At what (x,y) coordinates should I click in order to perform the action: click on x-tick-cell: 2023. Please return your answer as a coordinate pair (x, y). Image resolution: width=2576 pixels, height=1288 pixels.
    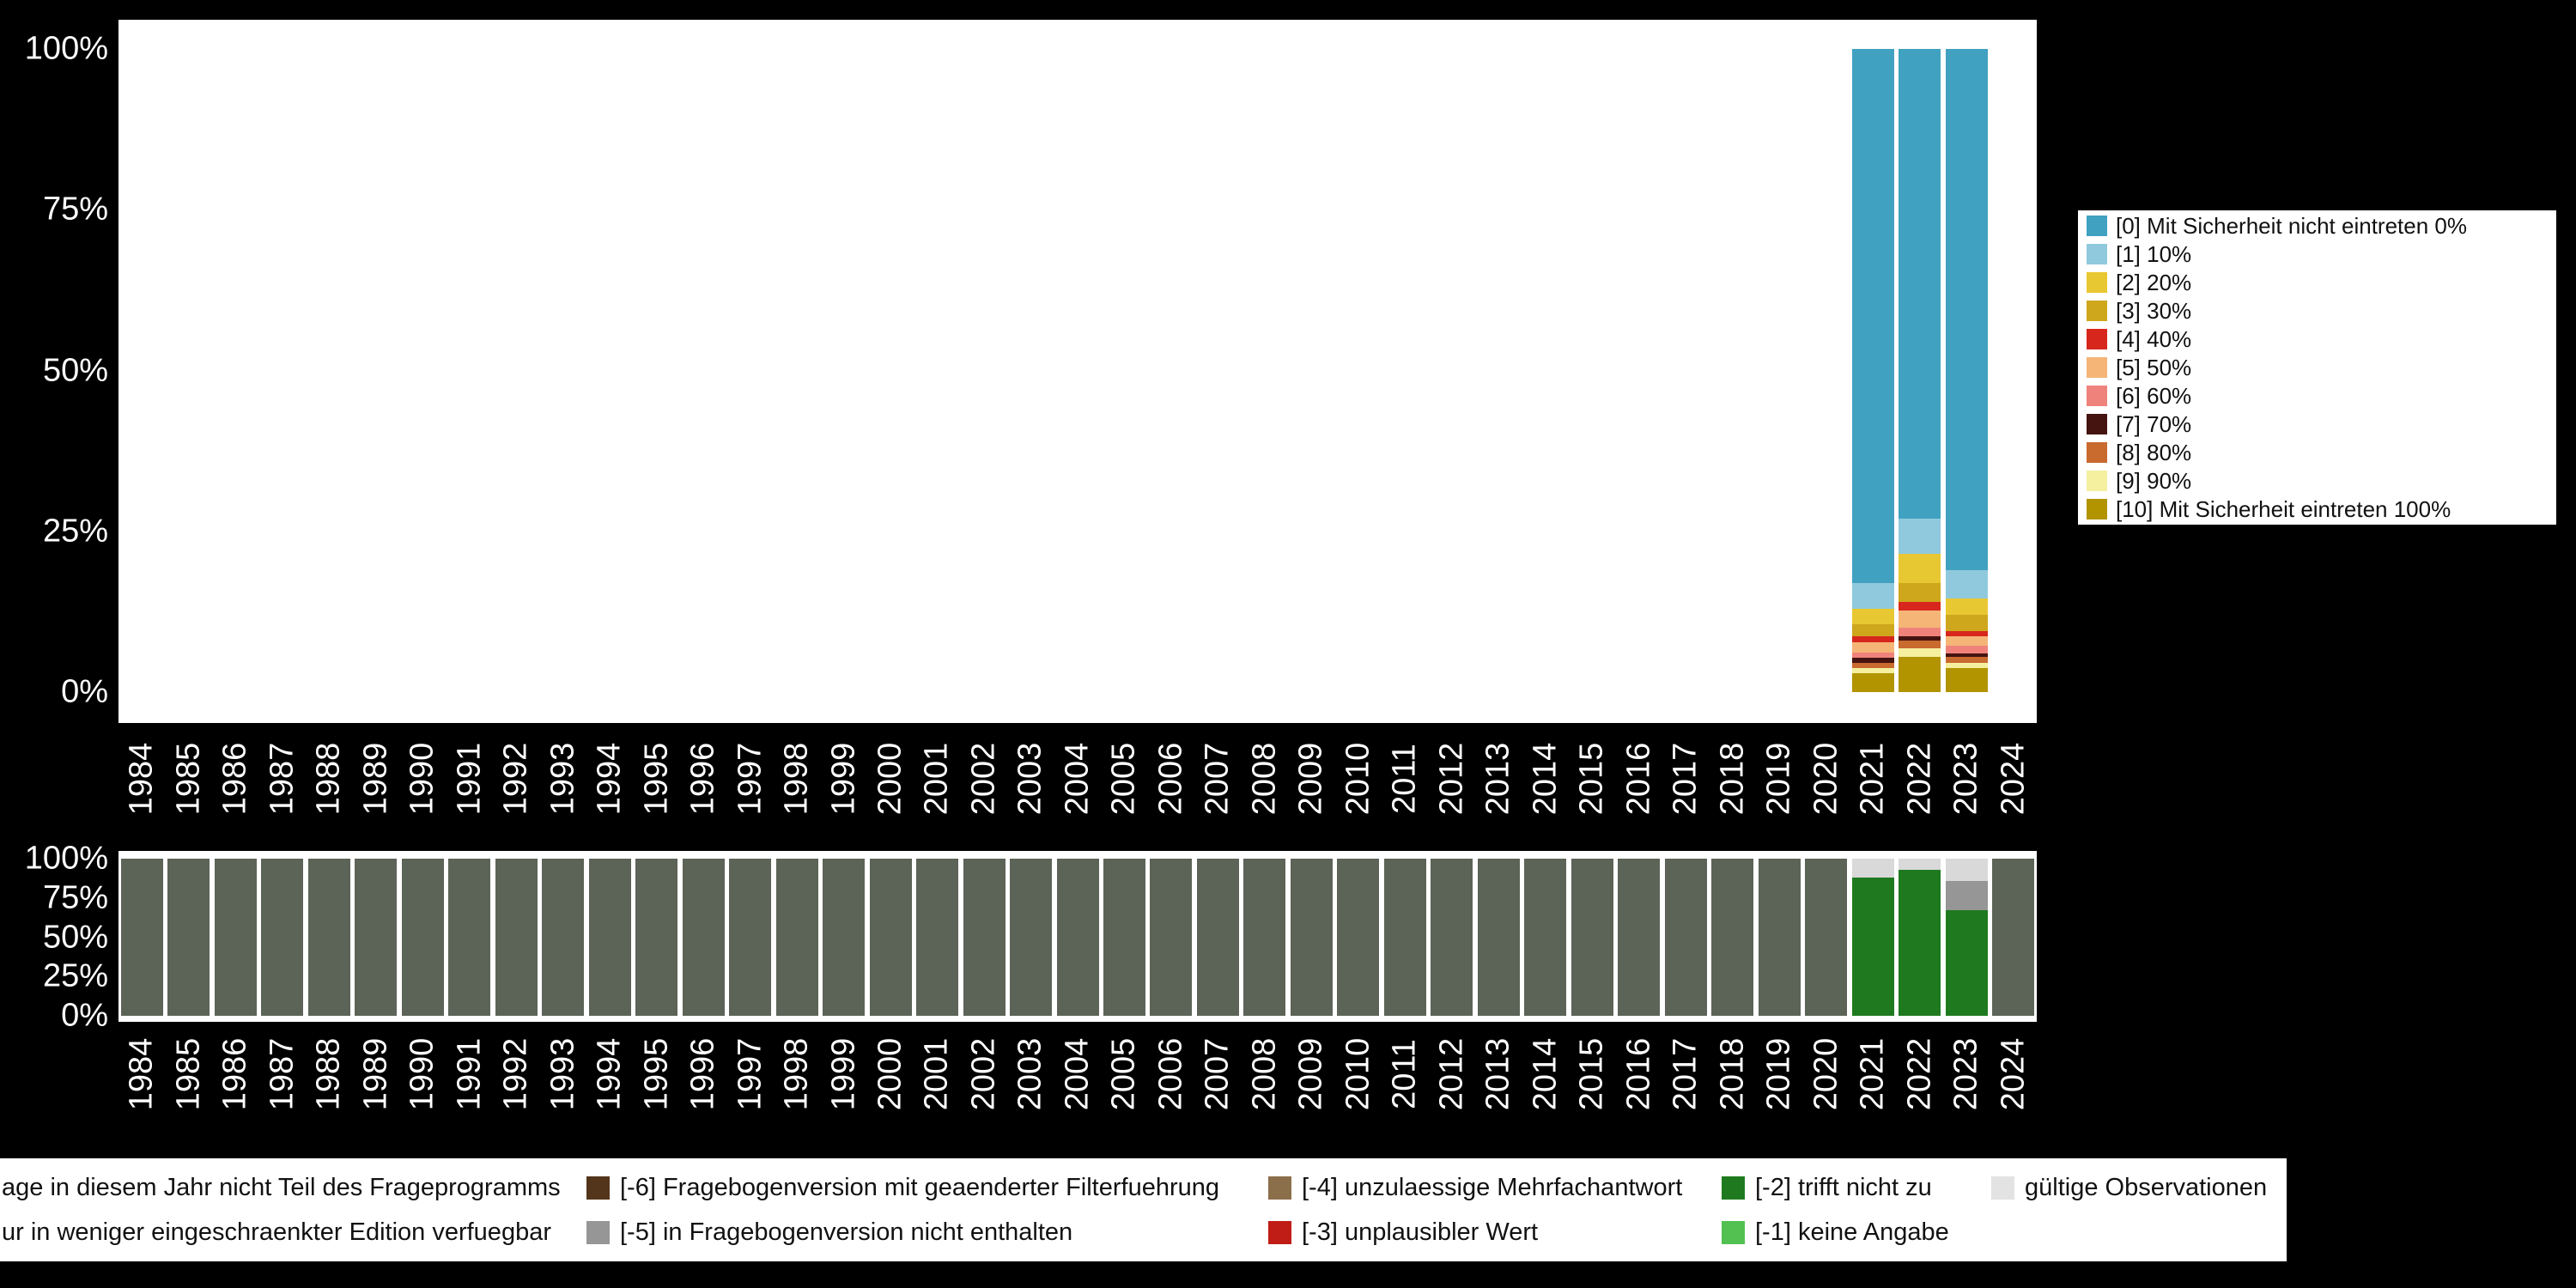
    Looking at the image, I should click on (1967, 779).